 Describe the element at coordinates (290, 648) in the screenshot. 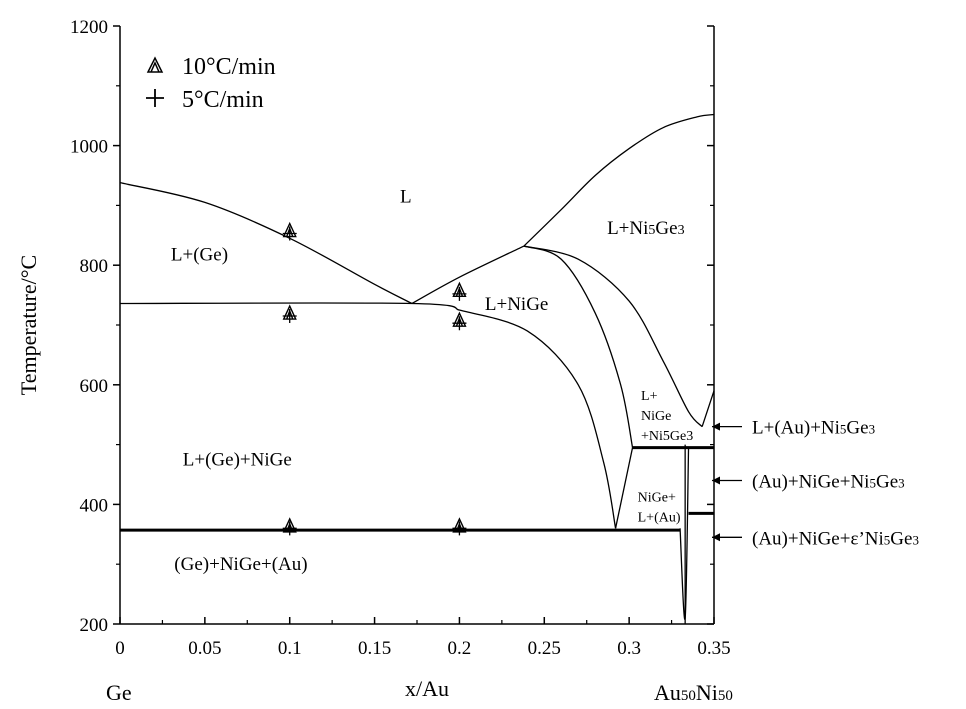

I see `x-tick-label: 0.1` at that location.